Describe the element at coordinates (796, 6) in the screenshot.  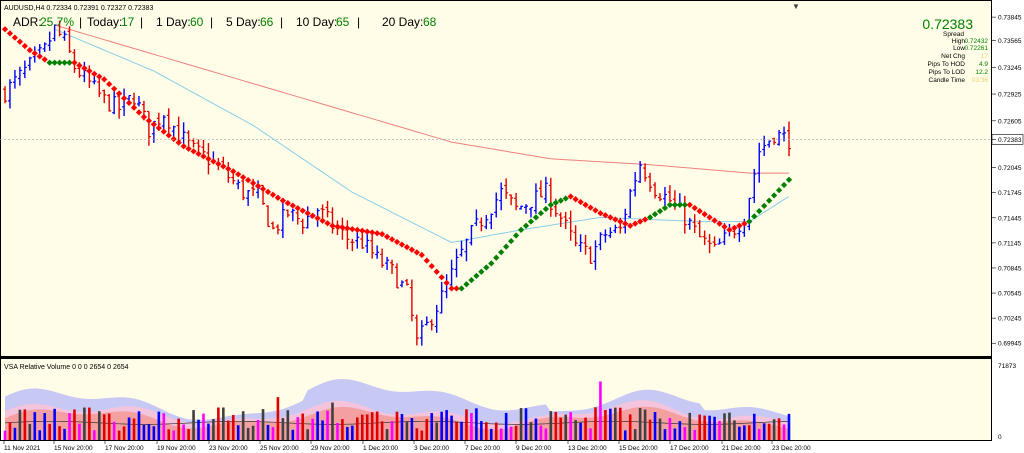
I see `chart-shift-marker: ▼` at that location.